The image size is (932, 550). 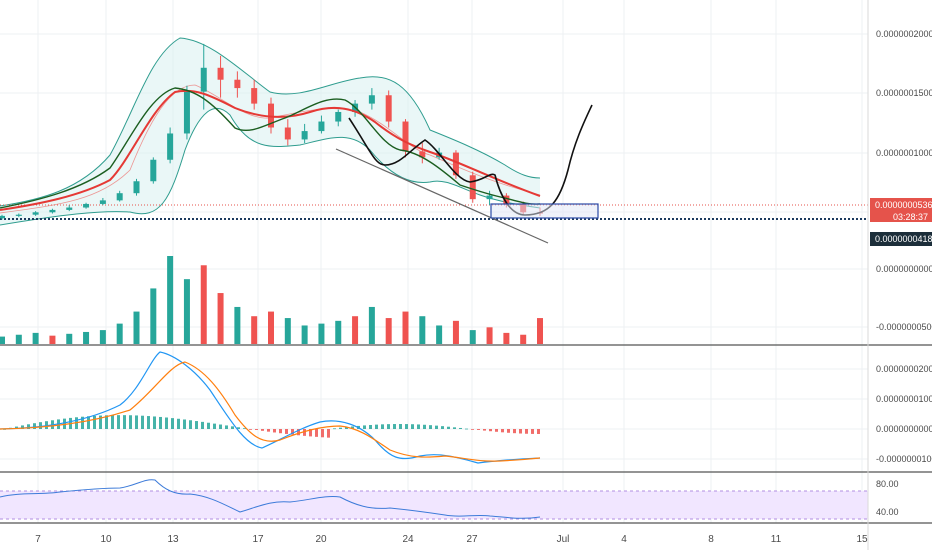 What do you see at coordinates (270, 166) in the screenshot?
I see `bollinger-lower` at bounding box center [270, 166].